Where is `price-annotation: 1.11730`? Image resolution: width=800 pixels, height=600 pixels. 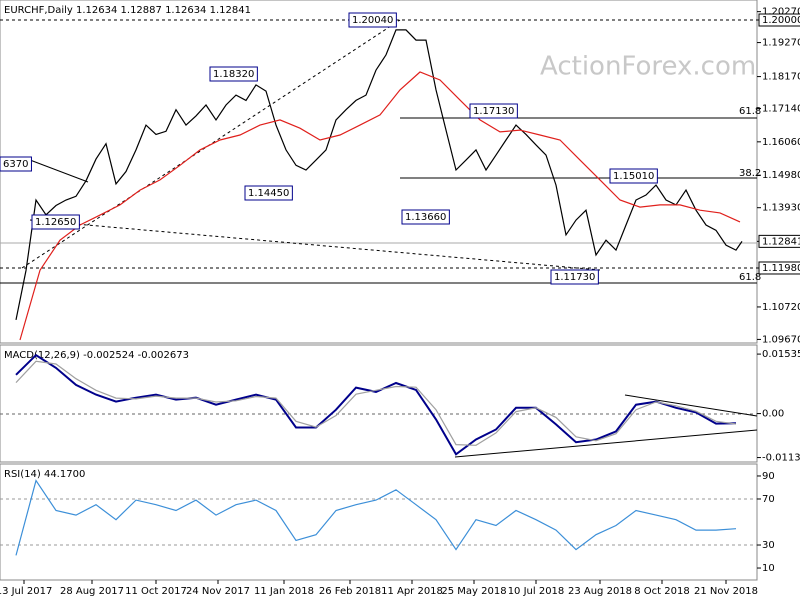
price-annotation: 1.11730 is located at coordinates (574, 277).